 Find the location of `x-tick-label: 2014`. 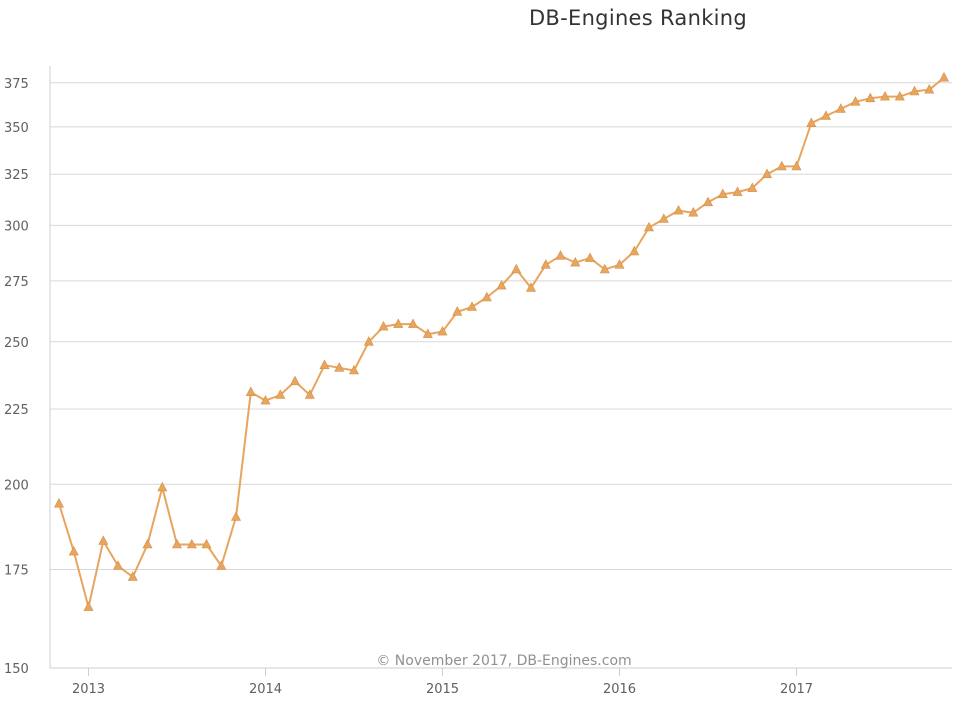

x-tick-label: 2014 is located at coordinates (265, 689).